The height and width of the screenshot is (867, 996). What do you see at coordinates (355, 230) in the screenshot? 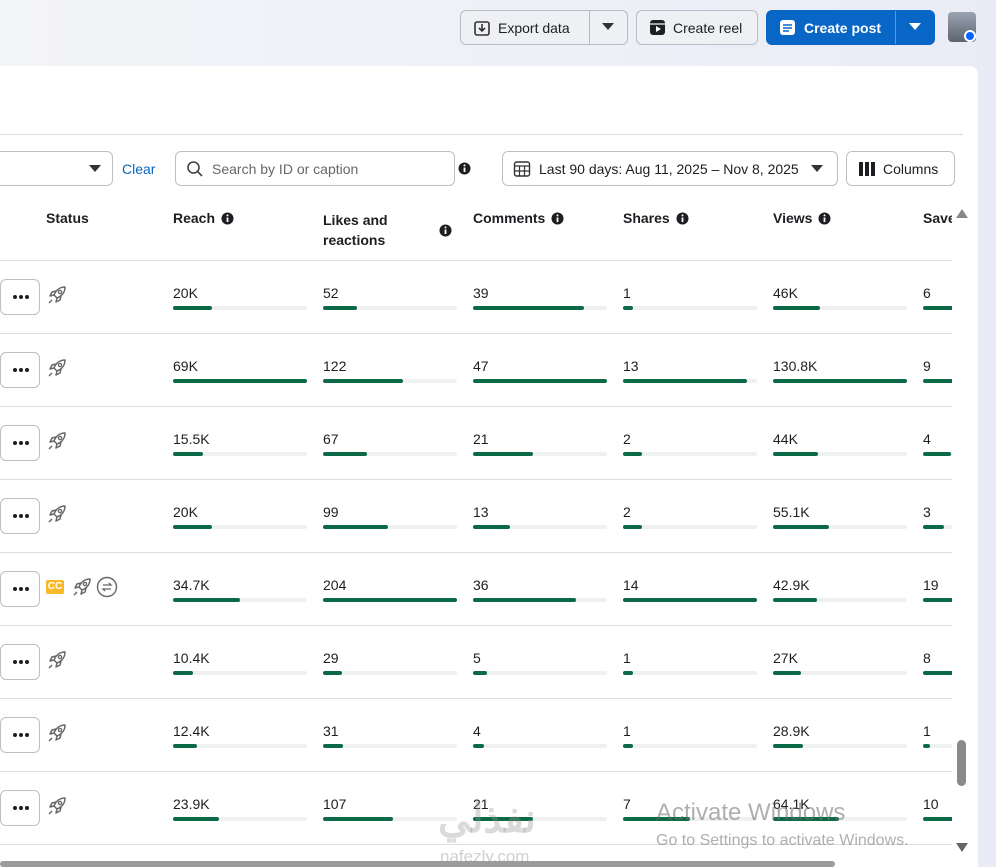
I see `column-title: Likes and reactions` at bounding box center [355, 230].